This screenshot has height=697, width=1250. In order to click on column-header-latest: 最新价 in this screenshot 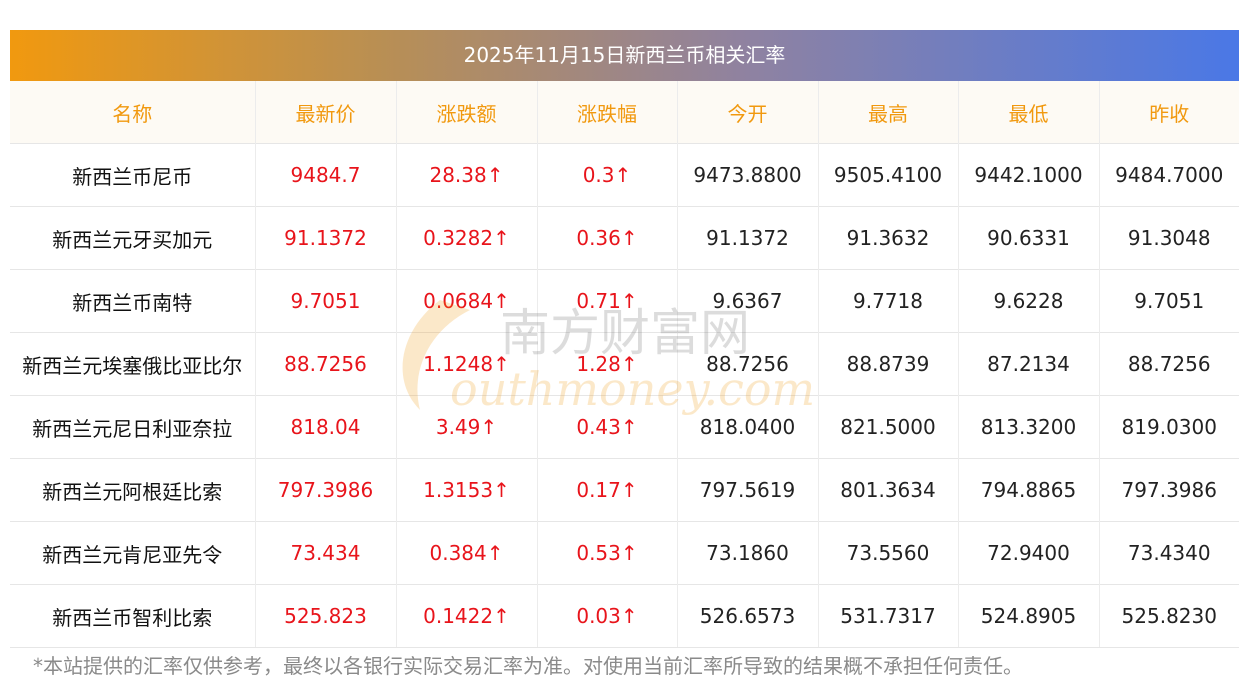, I will do `click(326, 112)`.